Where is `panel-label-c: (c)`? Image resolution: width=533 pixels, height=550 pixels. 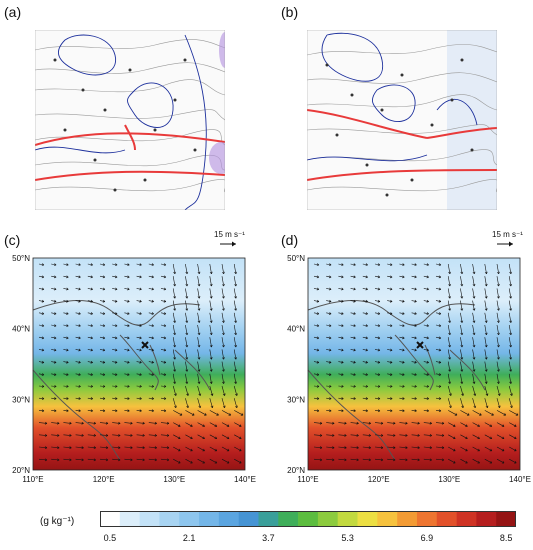 panel-label-c: (c) is located at coordinates (12, 240).